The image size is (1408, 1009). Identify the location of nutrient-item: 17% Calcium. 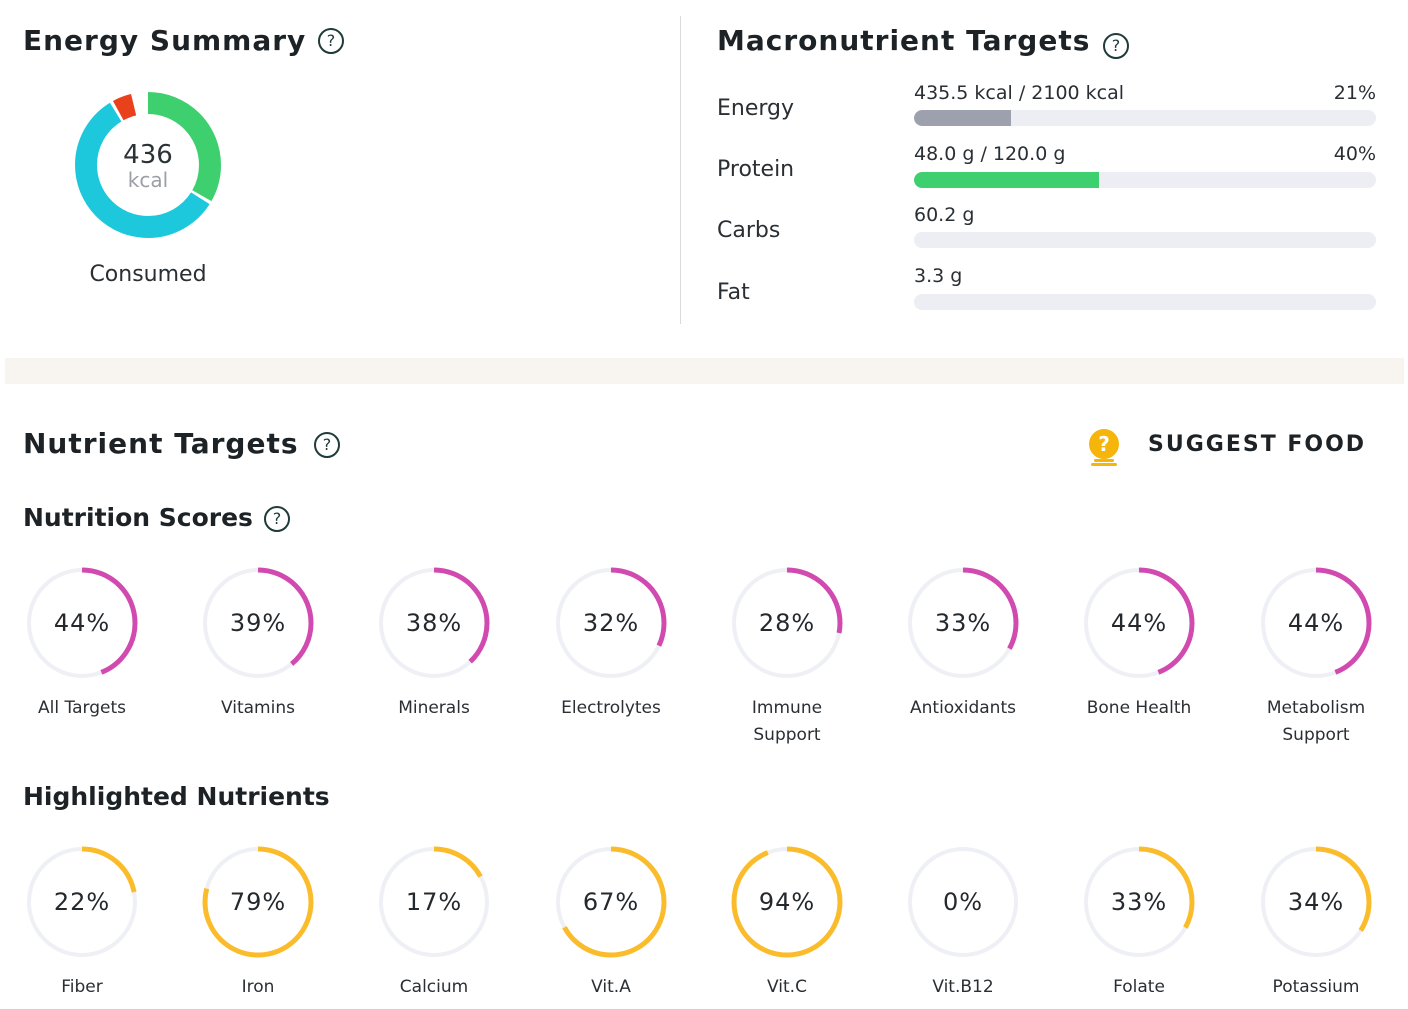
(434, 921).